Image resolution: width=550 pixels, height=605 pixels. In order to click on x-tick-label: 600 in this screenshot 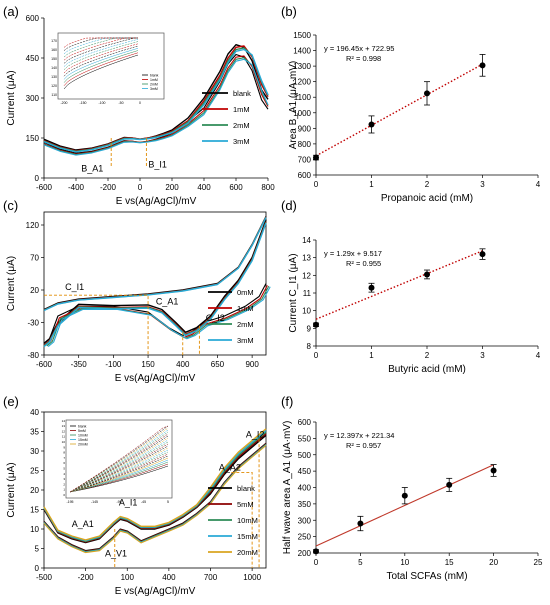, I will do `click(236, 187)`.